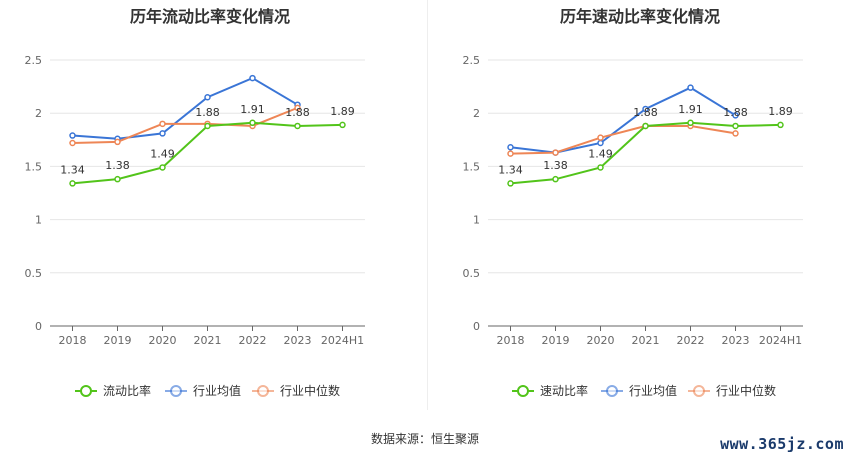  I want to click on chart-title-current-ratio: 历年流动比率变化情况, so click(209, 16).